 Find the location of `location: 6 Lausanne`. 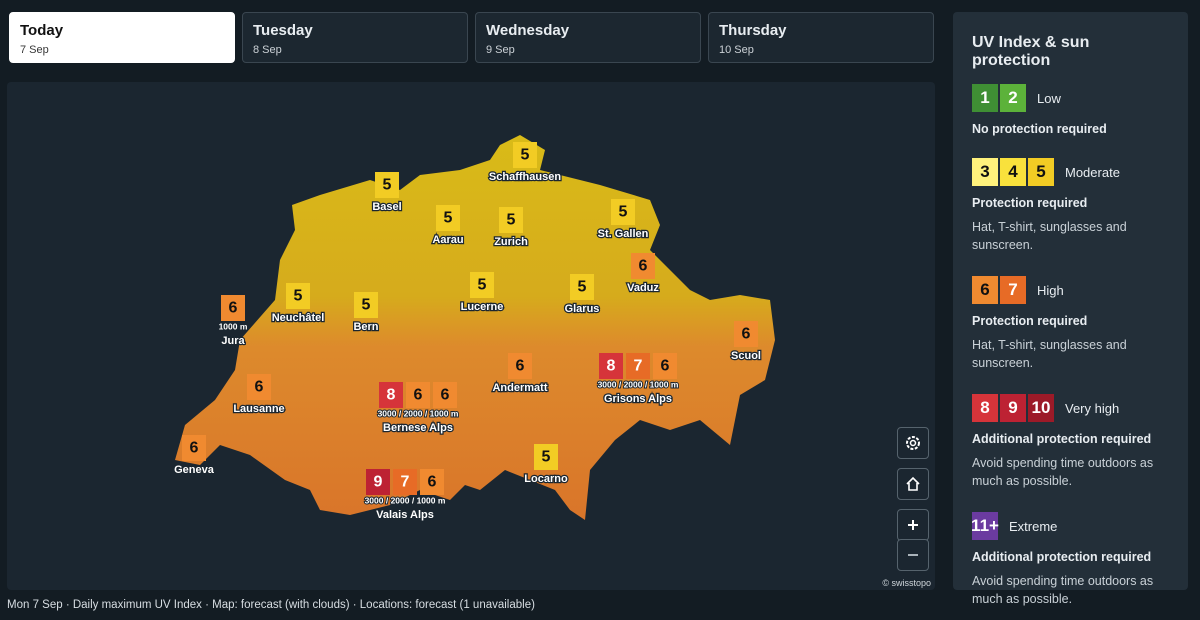

location: 6 Lausanne is located at coordinates (259, 395).